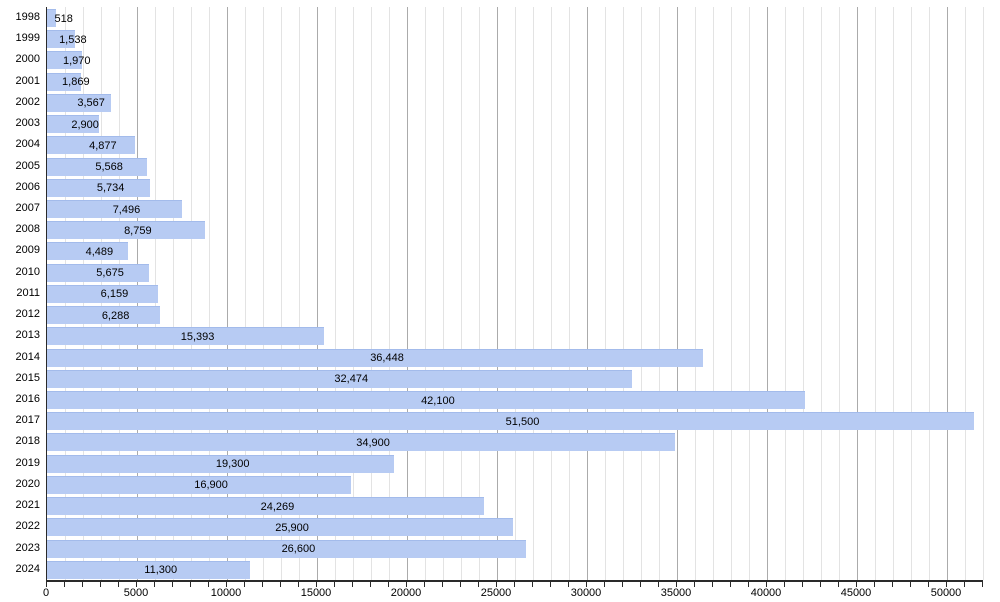 The height and width of the screenshot is (602, 1000). What do you see at coordinates (676, 593) in the screenshot?
I see `x-axis-tick-label-35000: 35000` at bounding box center [676, 593].